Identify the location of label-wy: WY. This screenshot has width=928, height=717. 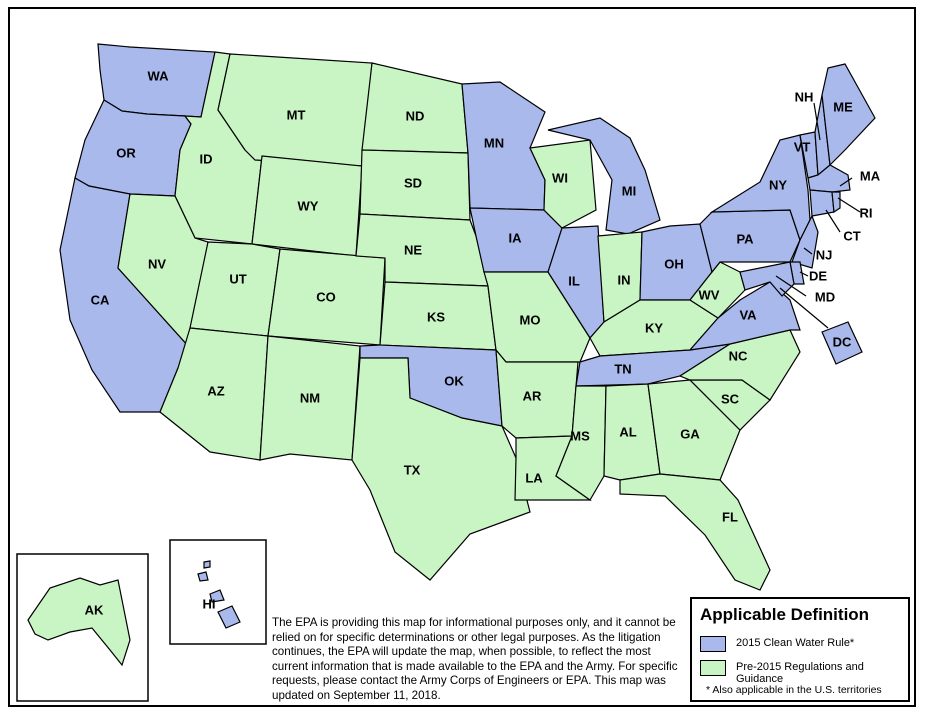
(308, 205).